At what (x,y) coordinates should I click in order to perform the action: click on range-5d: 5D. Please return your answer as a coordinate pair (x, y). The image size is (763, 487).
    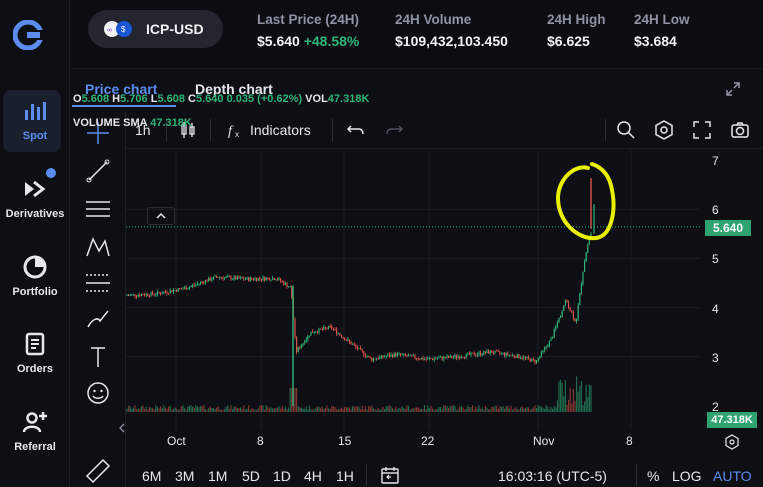
    Looking at the image, I should click on (251, 476).